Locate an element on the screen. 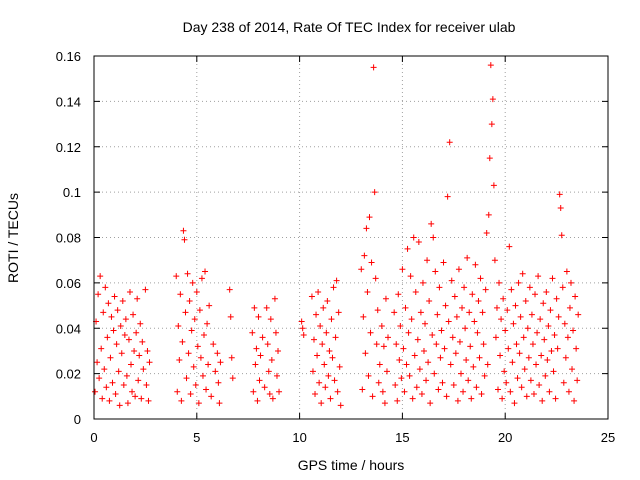 This screenshot has height=480, width=640. x-tick-labels: 0 5 10 15 20 25 is located at coordinates (352, 437).